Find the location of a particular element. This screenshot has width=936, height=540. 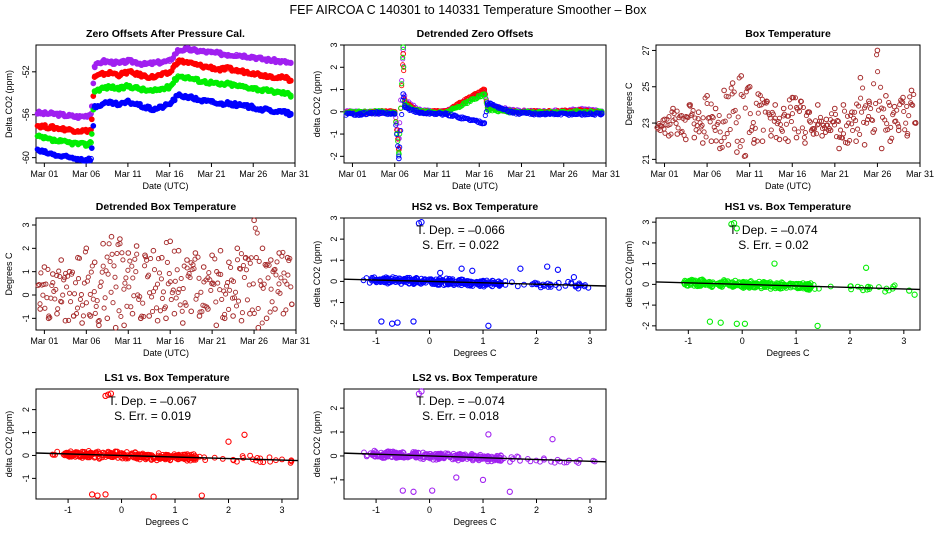

x-tick-label: Mar 21 is located at coordinates (521, 174).